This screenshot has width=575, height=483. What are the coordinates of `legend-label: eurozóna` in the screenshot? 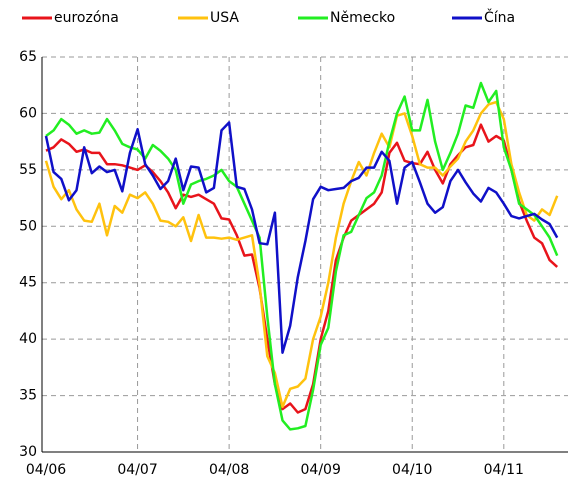 It's located at (86, 18).